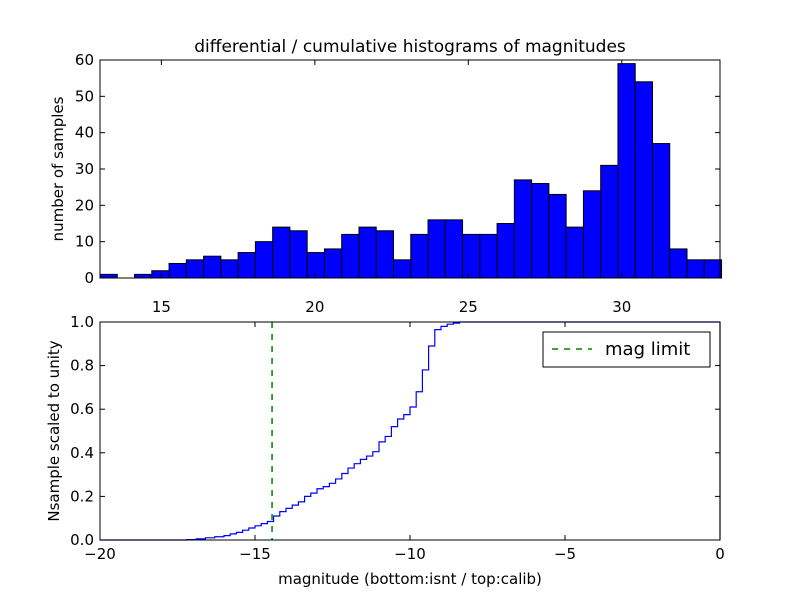  What do you see at coordinates (410, 554) in the screenshot?
I see `cumulative-x-tick-label: −10` at bounding box center [410, 554].